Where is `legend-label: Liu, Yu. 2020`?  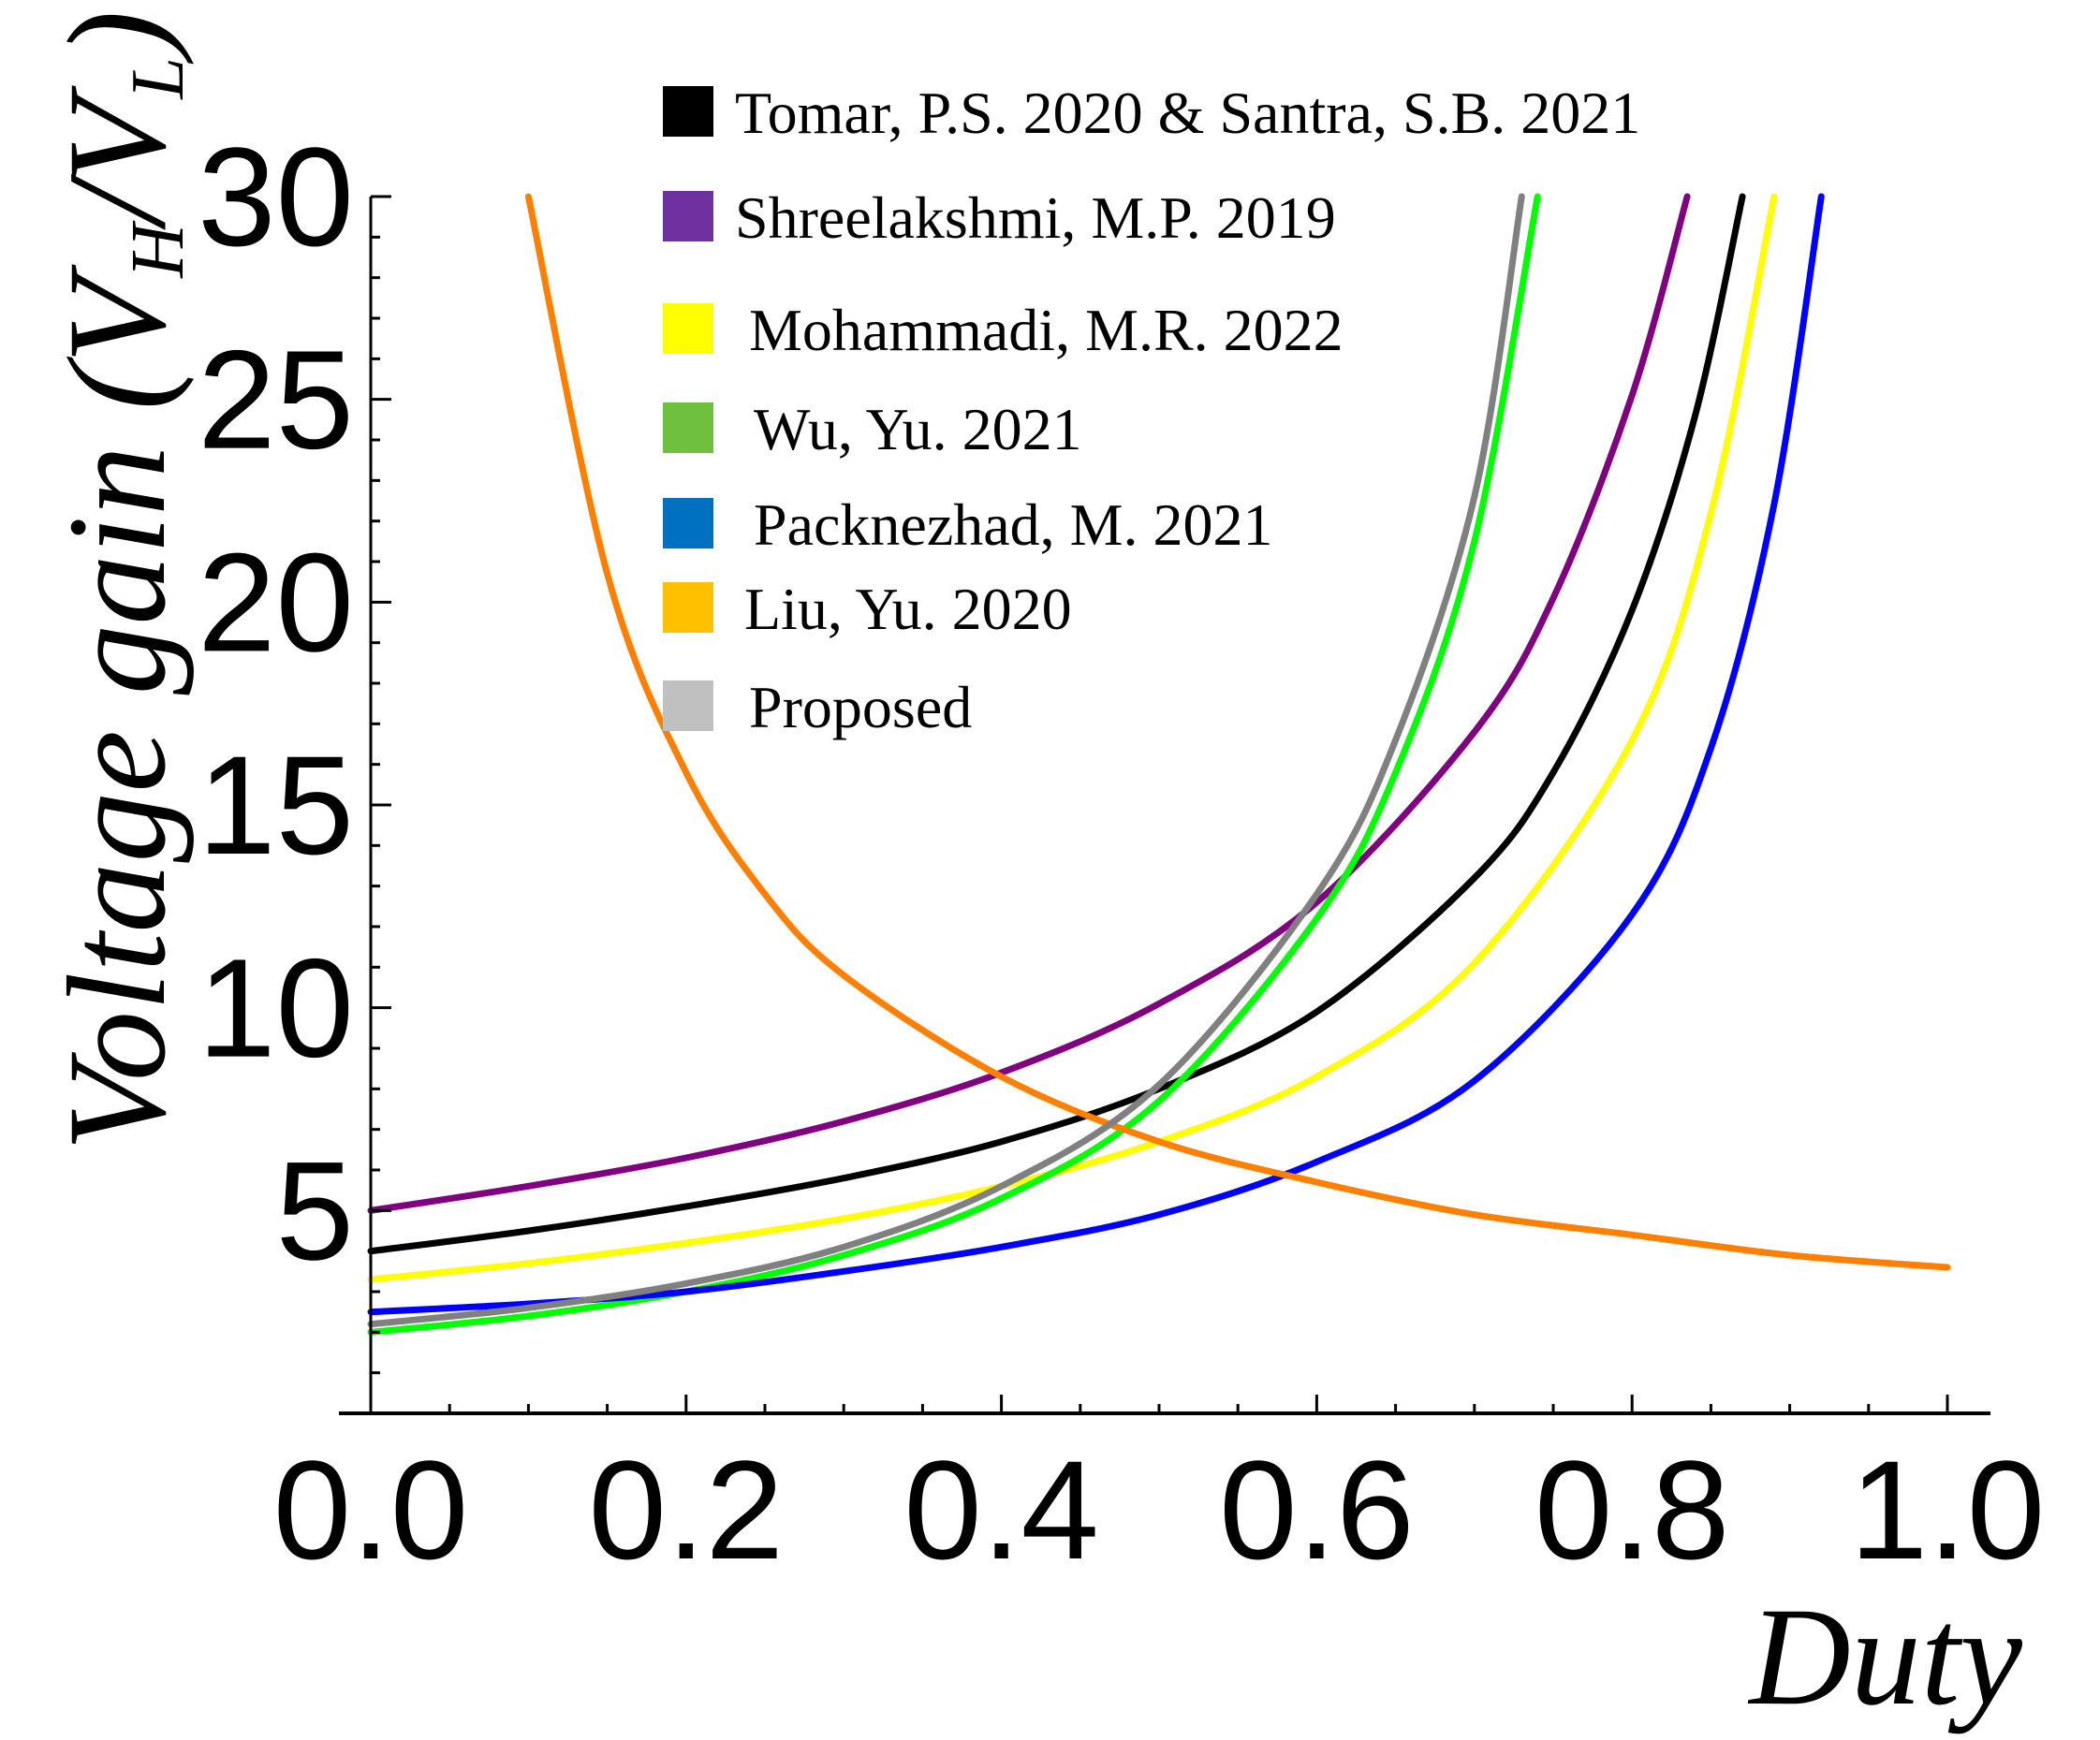
legend-label: Liu, Yu. 2020 is located at coordinates (908, 609).